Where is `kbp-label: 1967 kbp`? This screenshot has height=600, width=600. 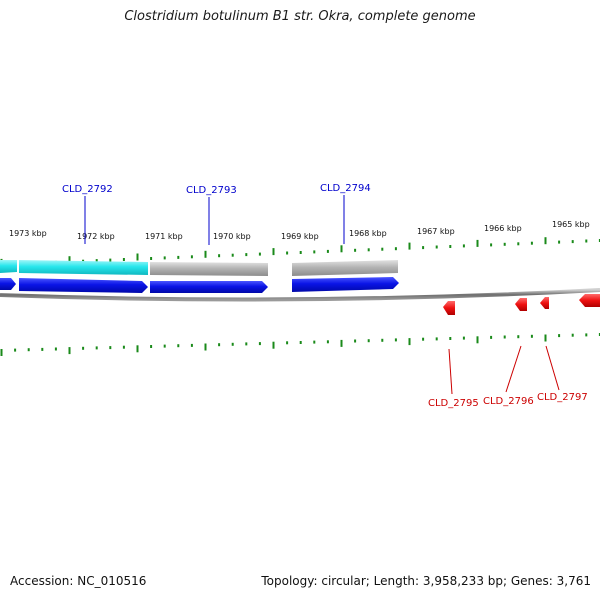
kbp-label: 1967 kbp is located at coordinates (436, 231).